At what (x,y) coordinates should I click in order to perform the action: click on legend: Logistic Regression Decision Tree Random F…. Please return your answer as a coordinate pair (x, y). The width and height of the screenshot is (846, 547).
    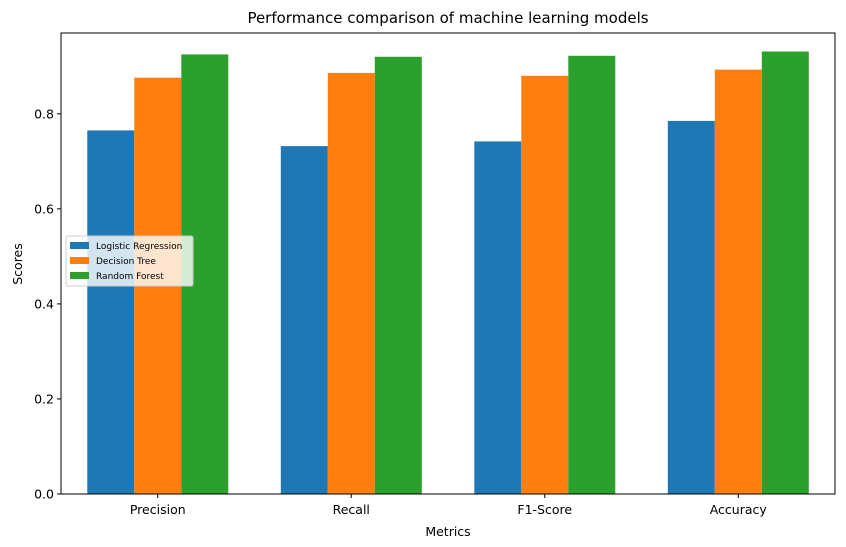
    Looking at the image, I should click on (129, 261).